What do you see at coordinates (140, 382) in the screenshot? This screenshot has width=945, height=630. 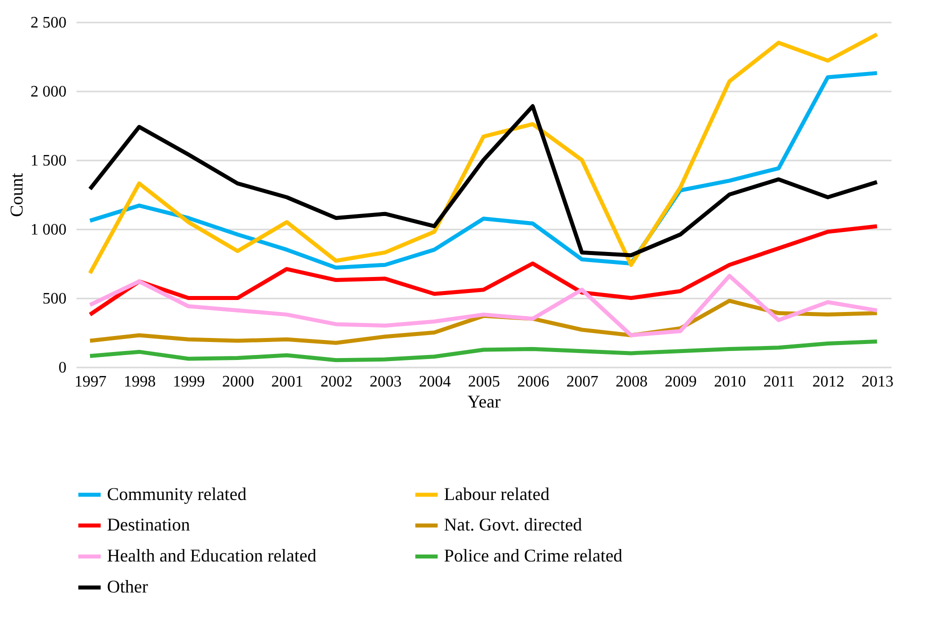 I see `x-tick-label: 1998` at bounding box center [140, 382].